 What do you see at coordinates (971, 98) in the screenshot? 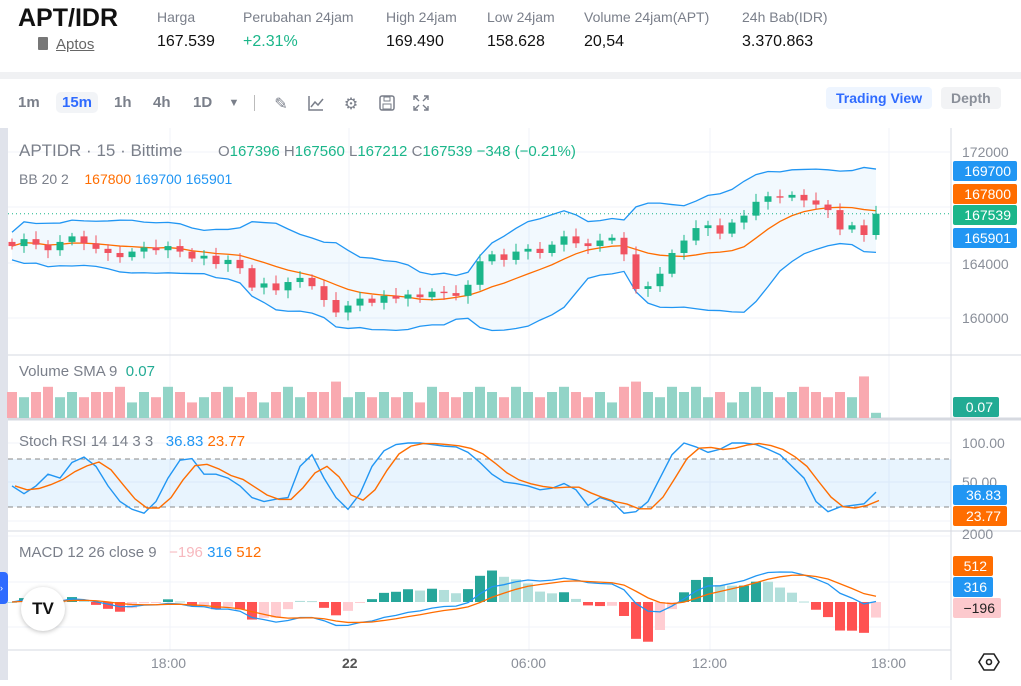
I see `depth-button: Depth` at bounding box center [971, 98].